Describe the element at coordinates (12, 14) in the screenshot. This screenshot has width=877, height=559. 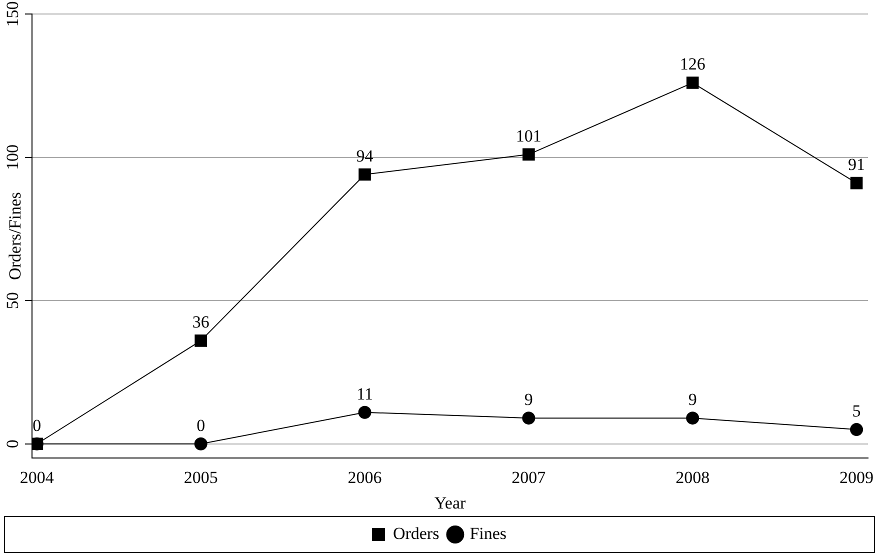
I see `y-tick-label: 150` at that location.